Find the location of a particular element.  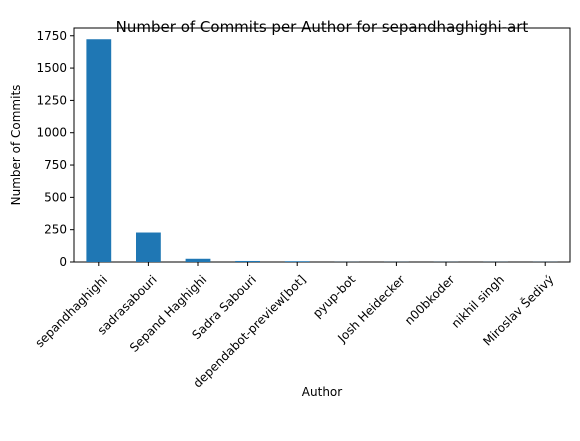

y-tick-label: 1000 is located at coordinates (51, 133).